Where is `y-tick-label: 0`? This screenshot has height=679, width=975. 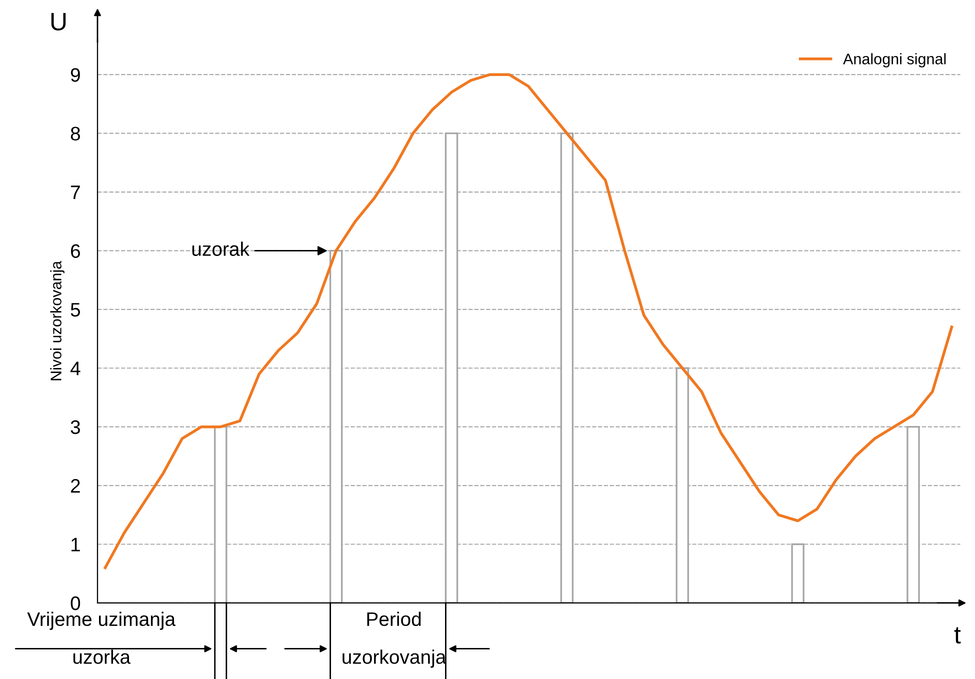 y-tick-label: 0 is located at coordinates (75, 603).